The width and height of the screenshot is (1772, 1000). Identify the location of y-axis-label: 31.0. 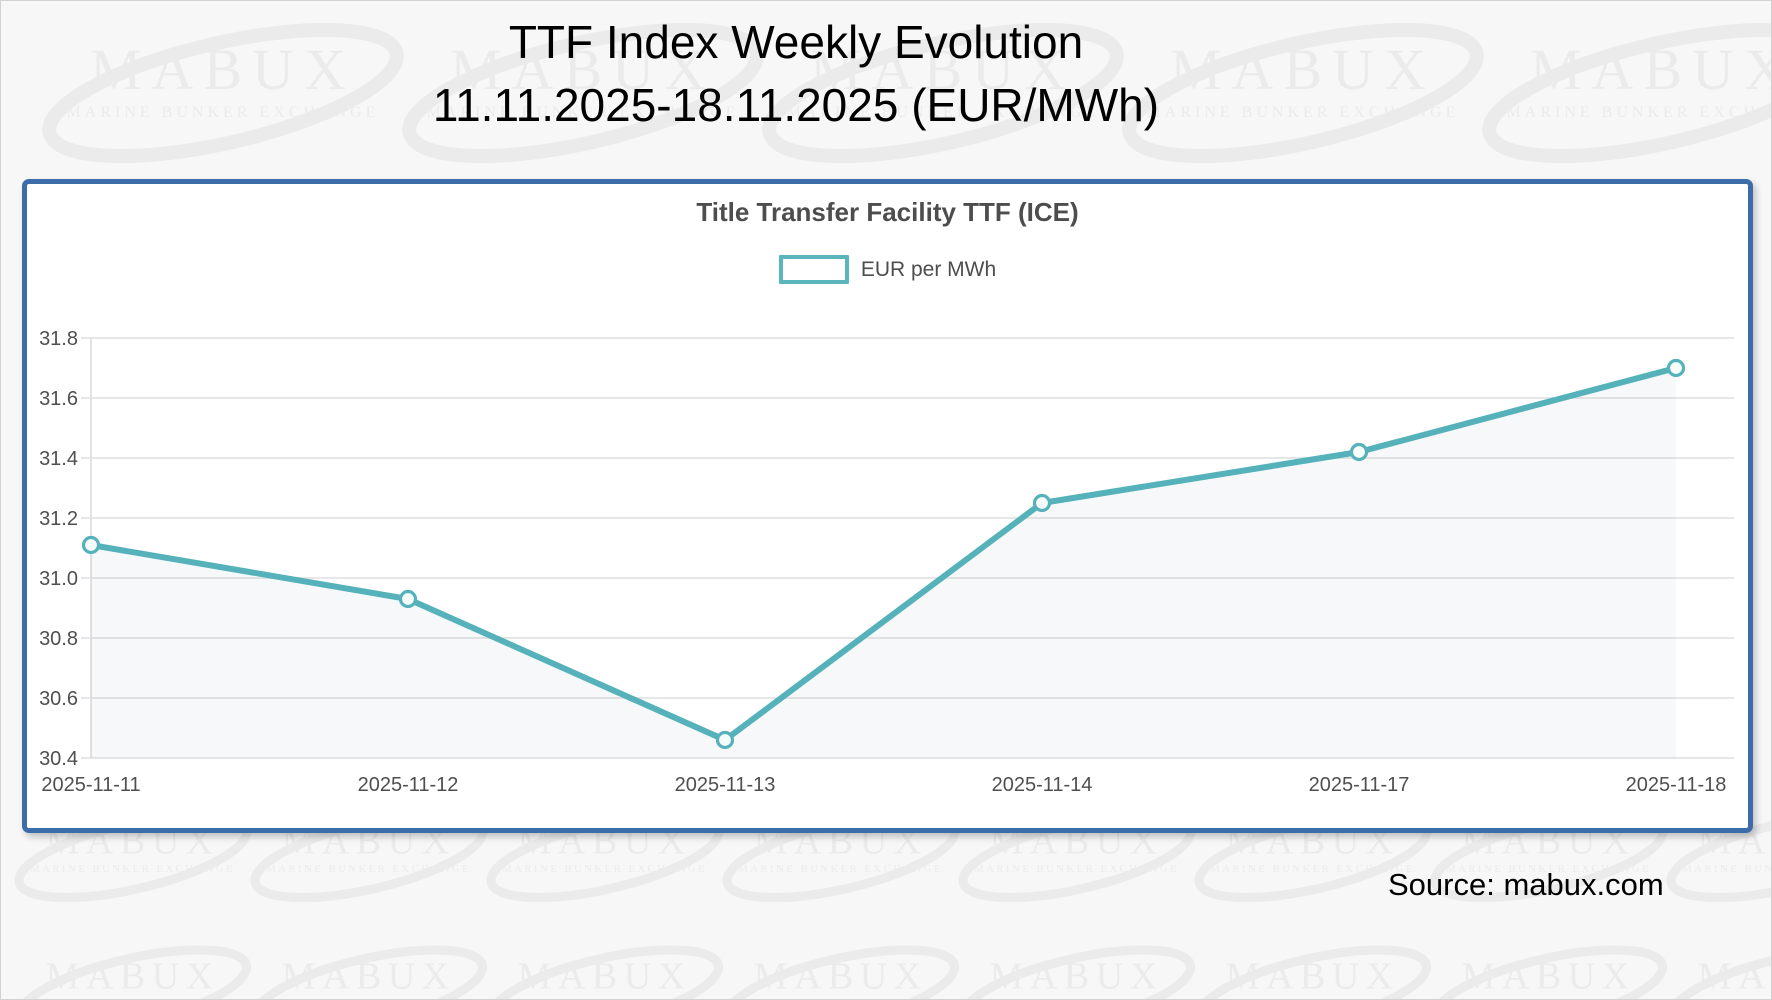
(58, 579).